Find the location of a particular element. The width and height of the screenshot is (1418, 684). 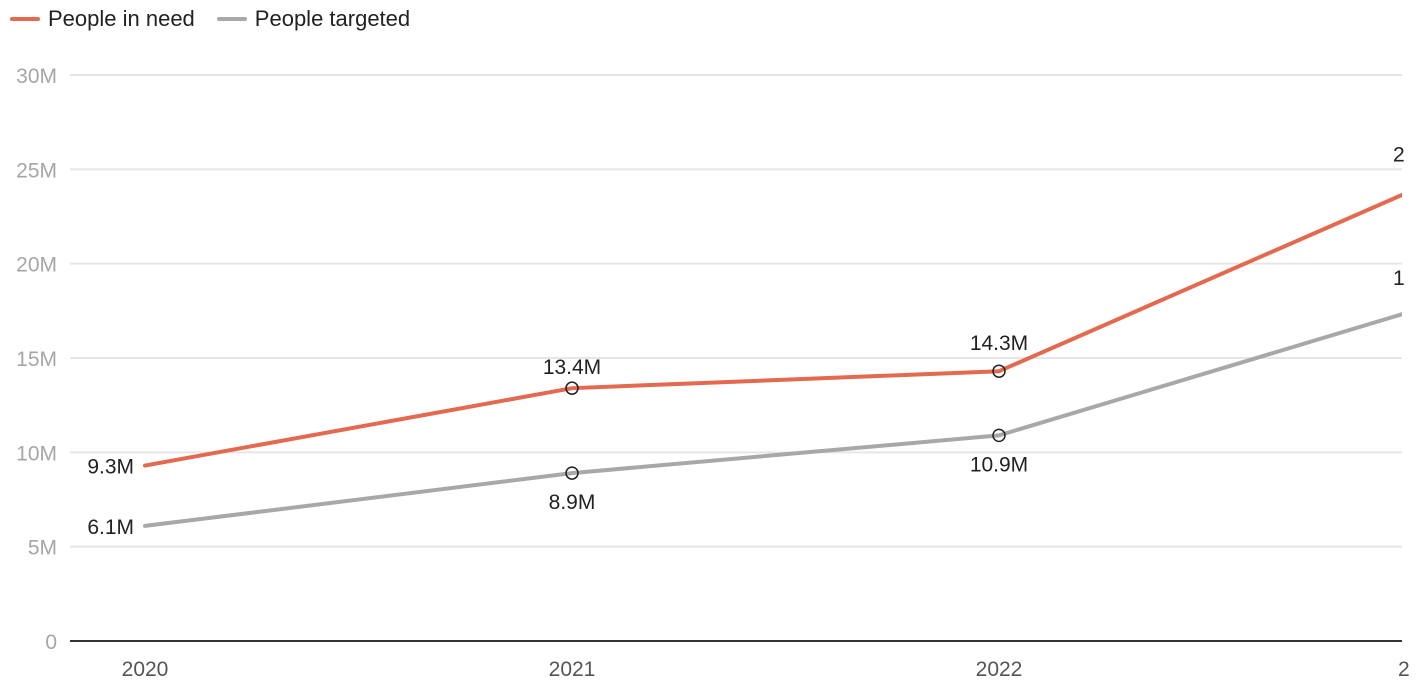

x-tick-label: 2 is located at coordinates (1404, 669).